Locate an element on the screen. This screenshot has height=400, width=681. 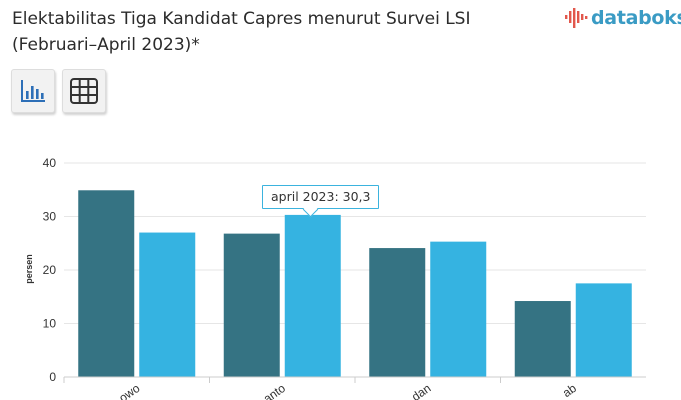
bar-chart-icon is located at coordinates (33, 91).